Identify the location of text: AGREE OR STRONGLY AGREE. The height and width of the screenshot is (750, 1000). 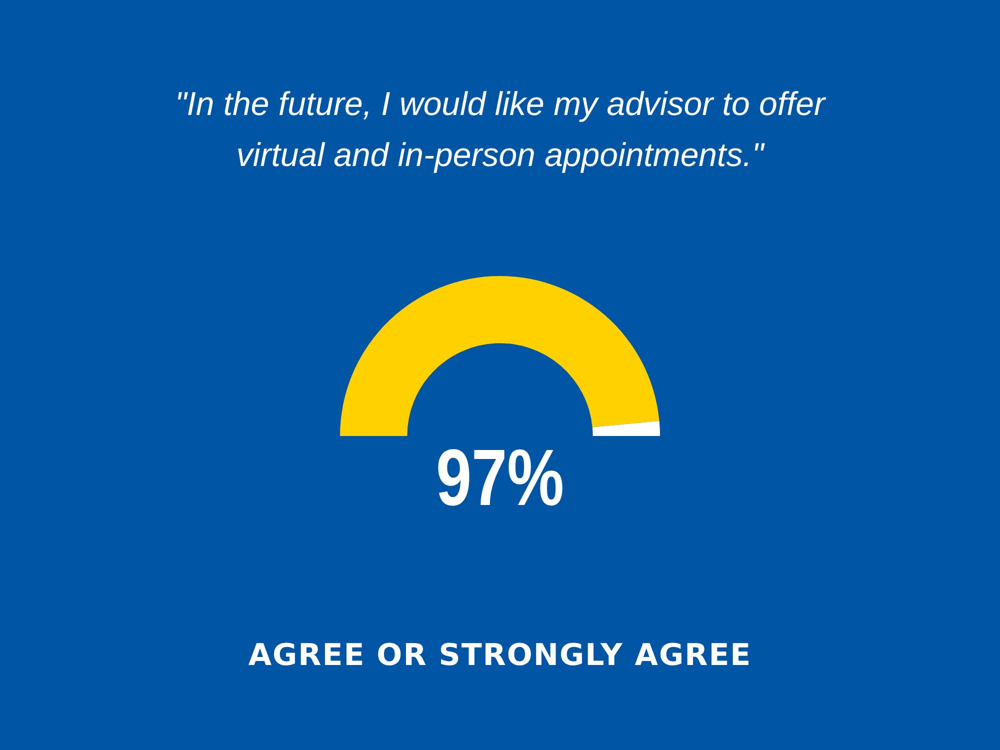
(500, 655).